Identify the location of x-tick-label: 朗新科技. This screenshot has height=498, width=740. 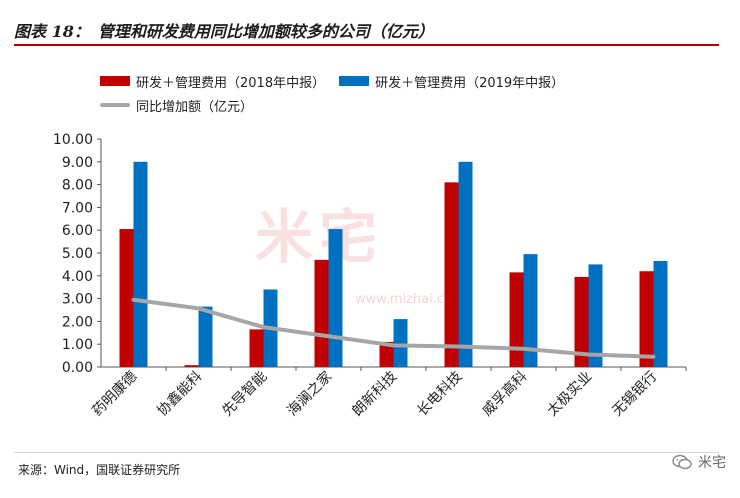
(374, 394).